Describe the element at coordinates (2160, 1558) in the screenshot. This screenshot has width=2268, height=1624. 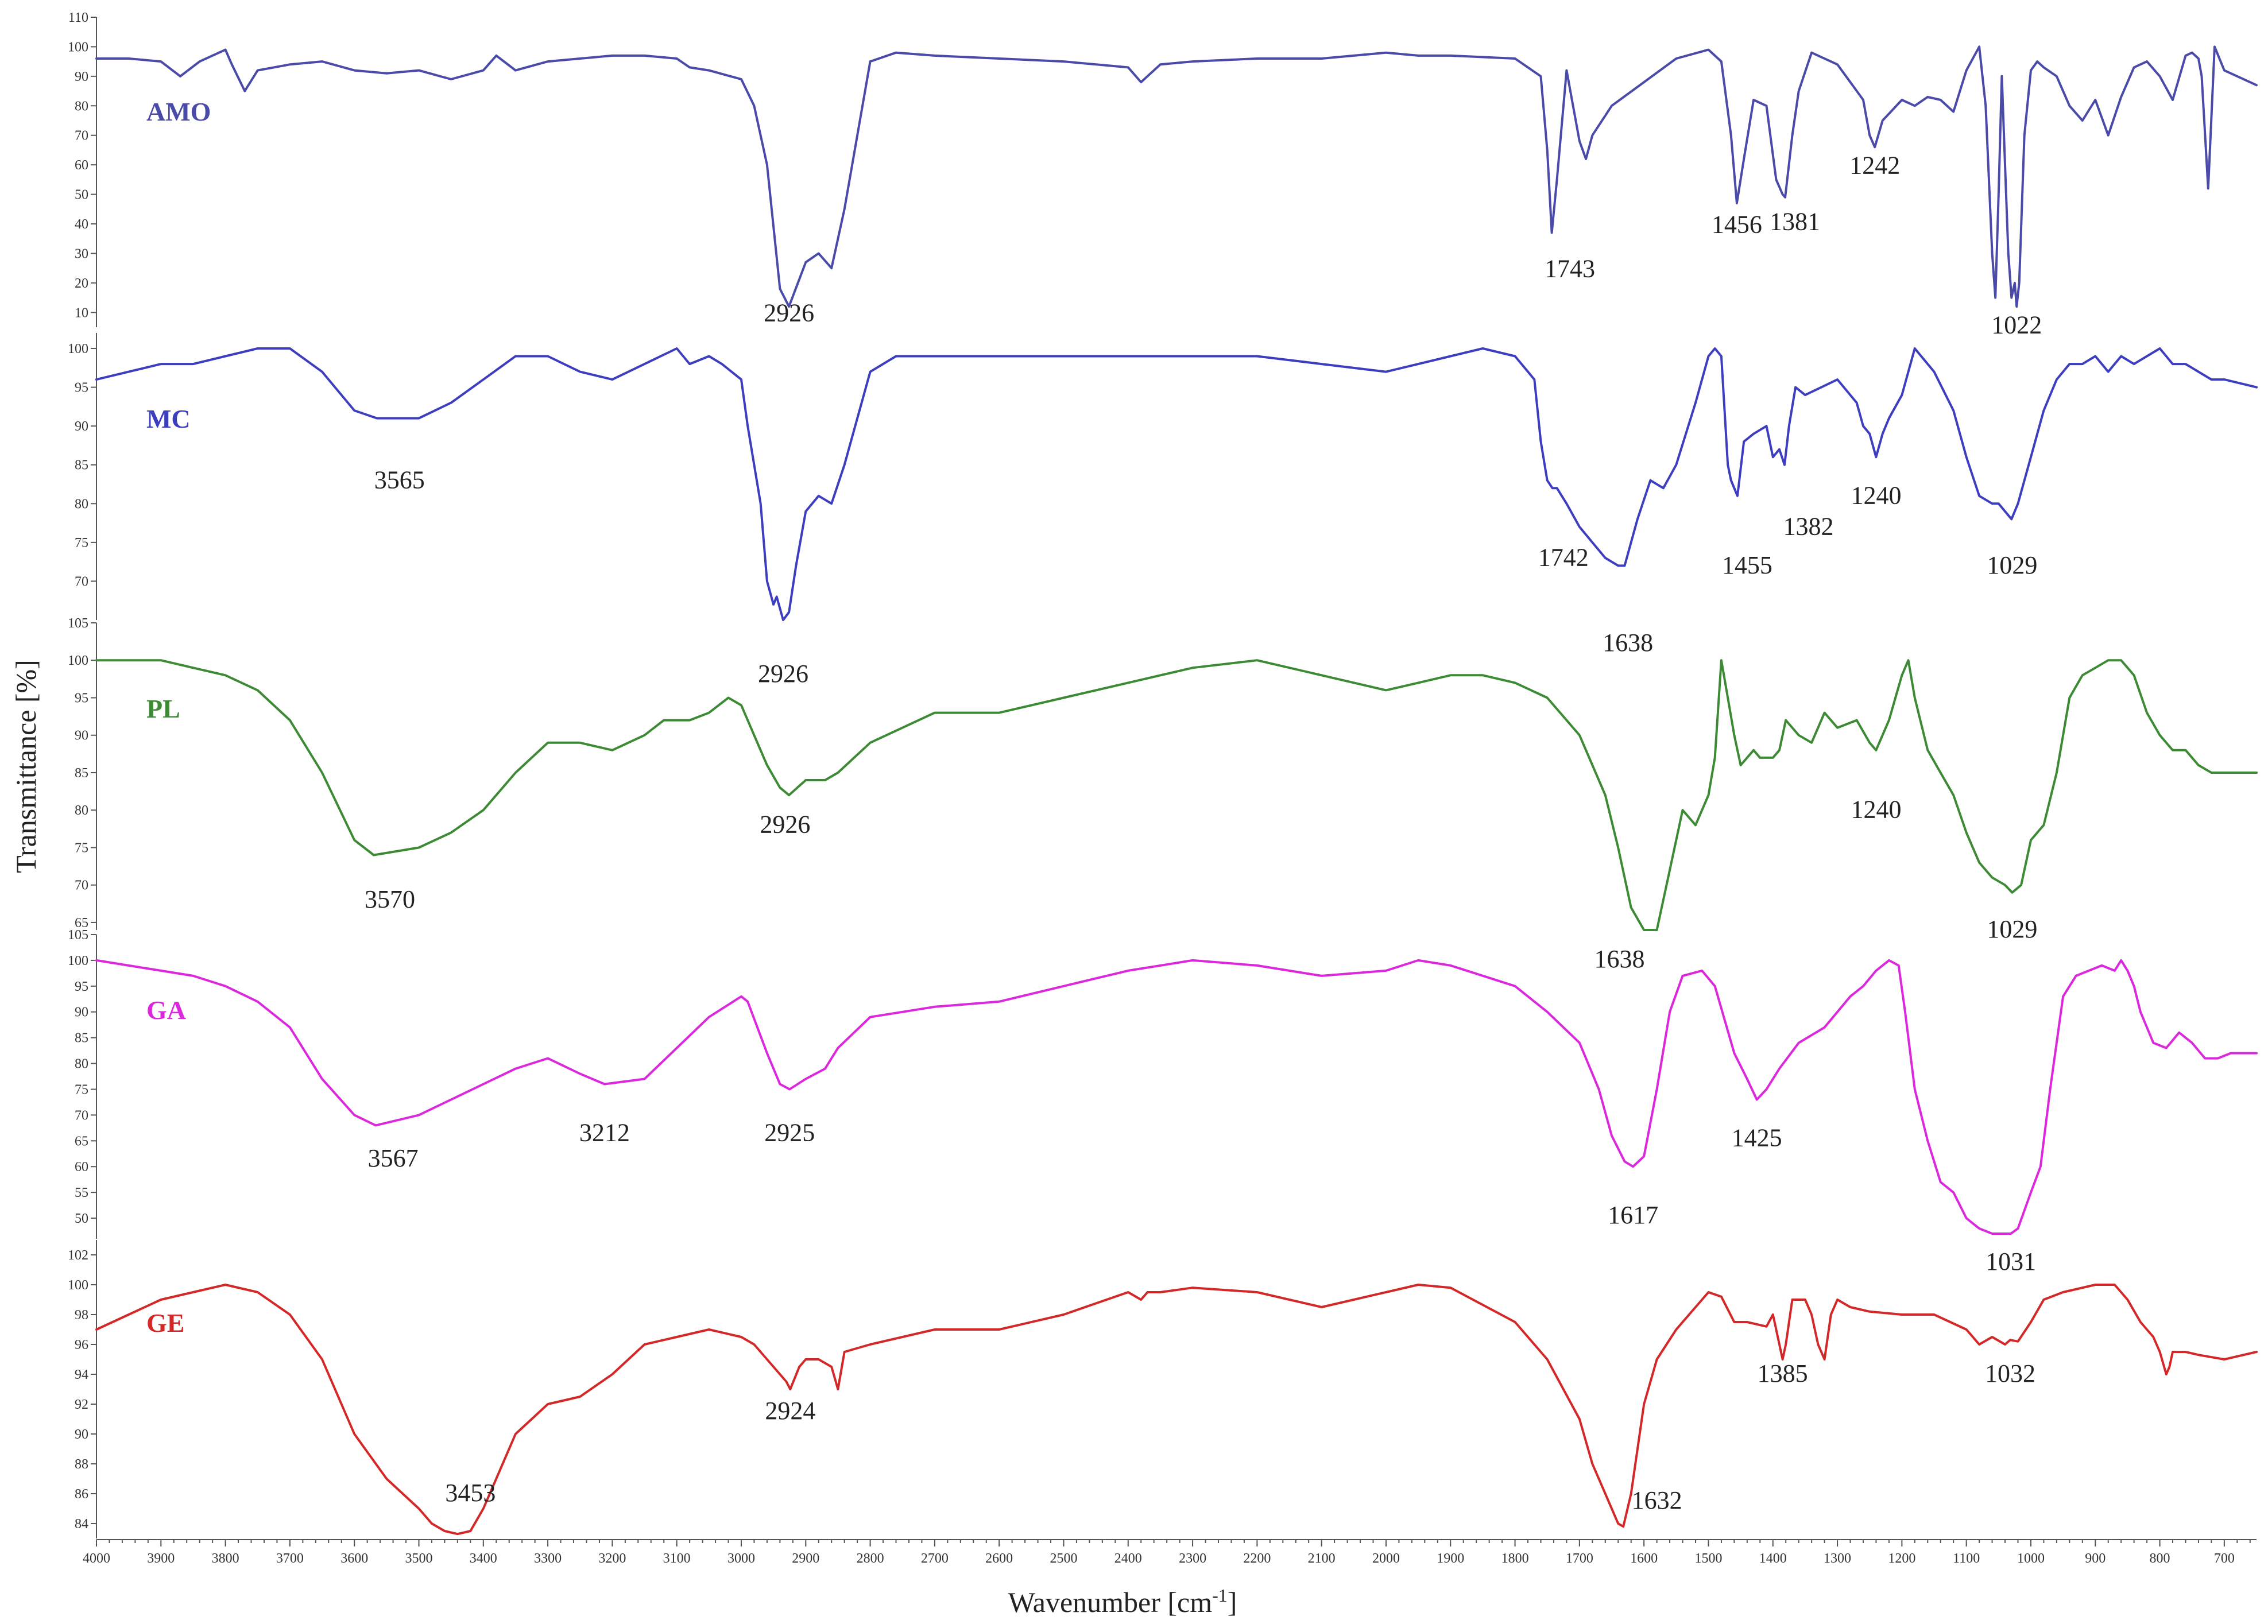
I see `x-tick-label: 800` at that location.